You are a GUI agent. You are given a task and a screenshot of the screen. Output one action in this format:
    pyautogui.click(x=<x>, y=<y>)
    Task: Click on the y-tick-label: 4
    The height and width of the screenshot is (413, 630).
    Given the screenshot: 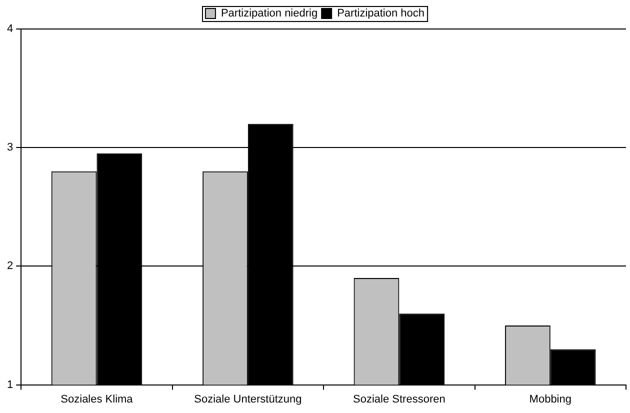 What is the action you would take?
    pyautogui.click(x=10, y=29)
    